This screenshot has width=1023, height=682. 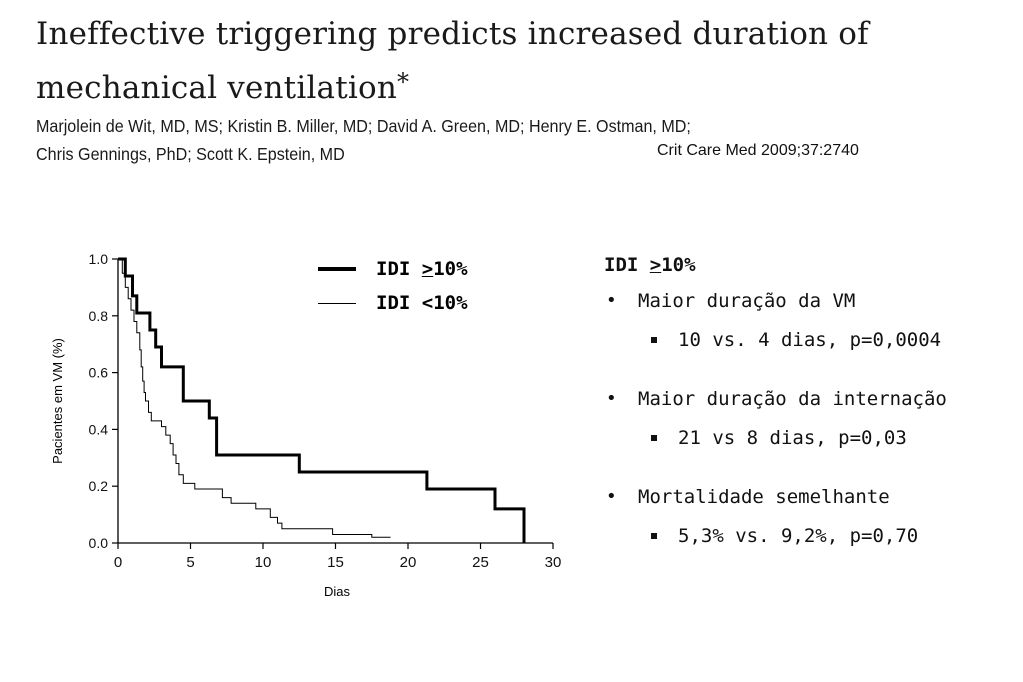 I want to click on x-tick-label: 15, so click(x=335, y=562).